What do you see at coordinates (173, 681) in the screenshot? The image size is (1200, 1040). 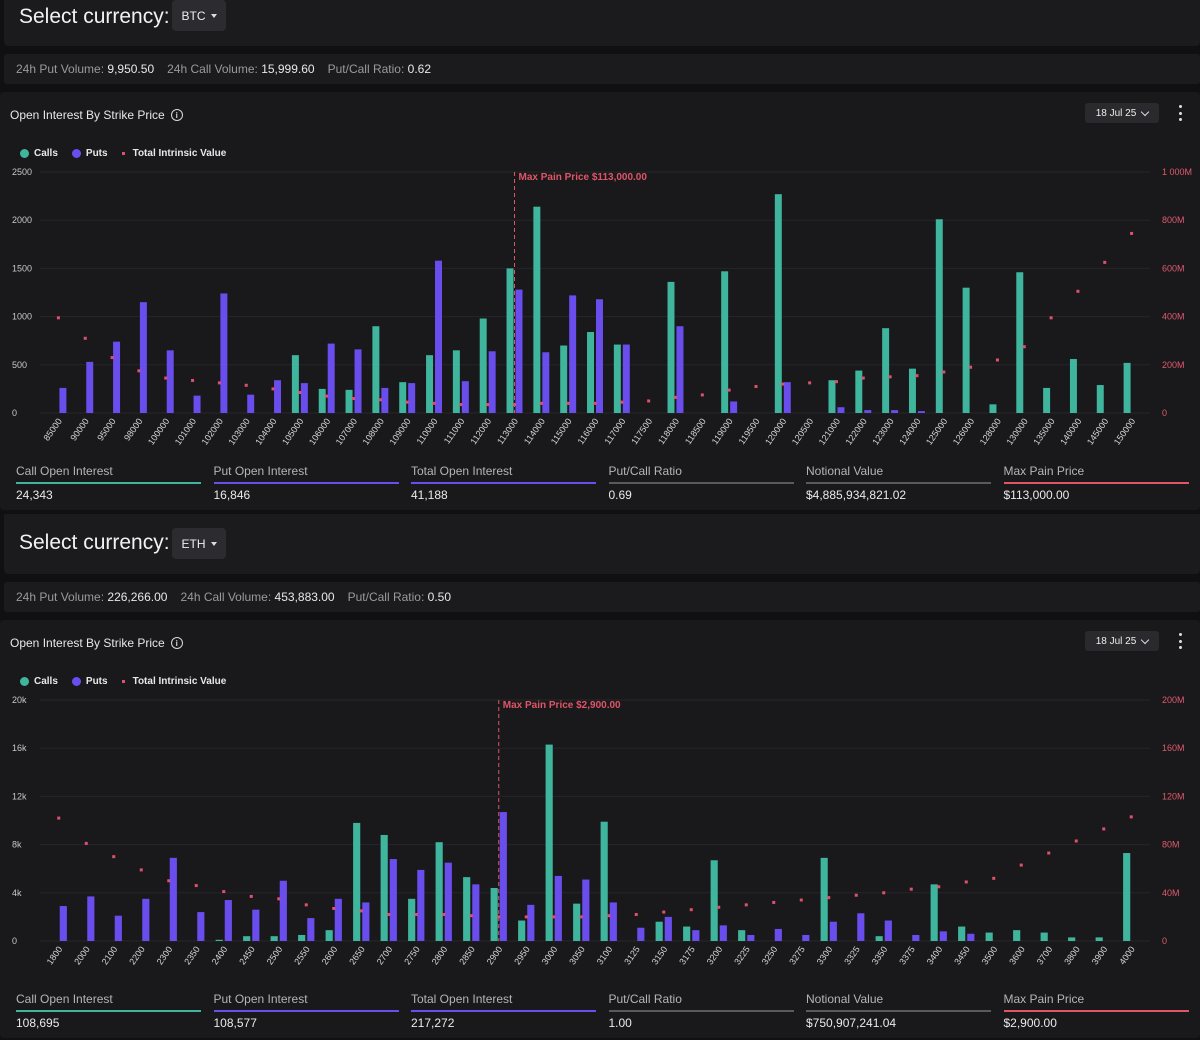 I see `legend-intrinsic: Total Intrinsic Value` at bounding box center [173, 681].